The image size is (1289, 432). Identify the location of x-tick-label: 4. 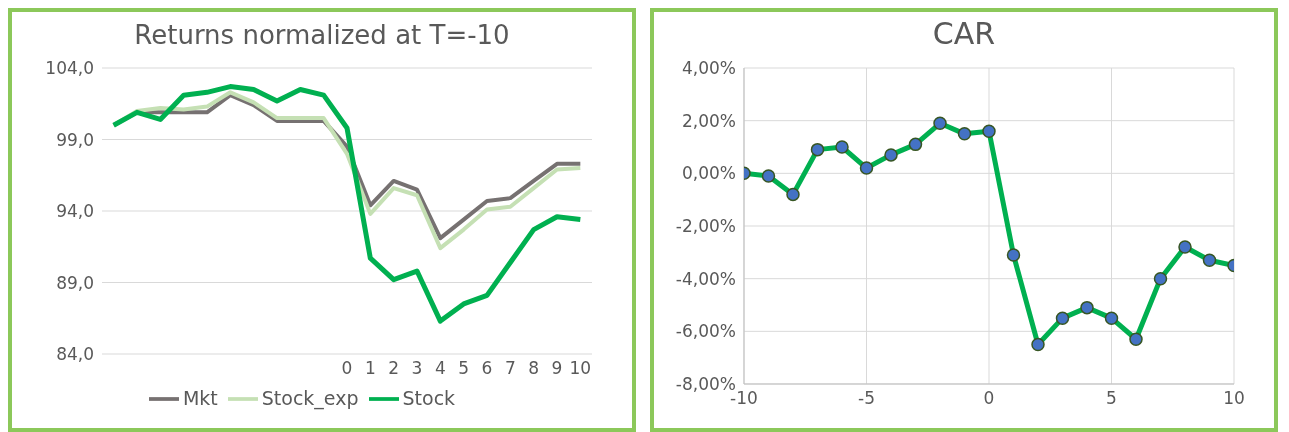
(440, 368).